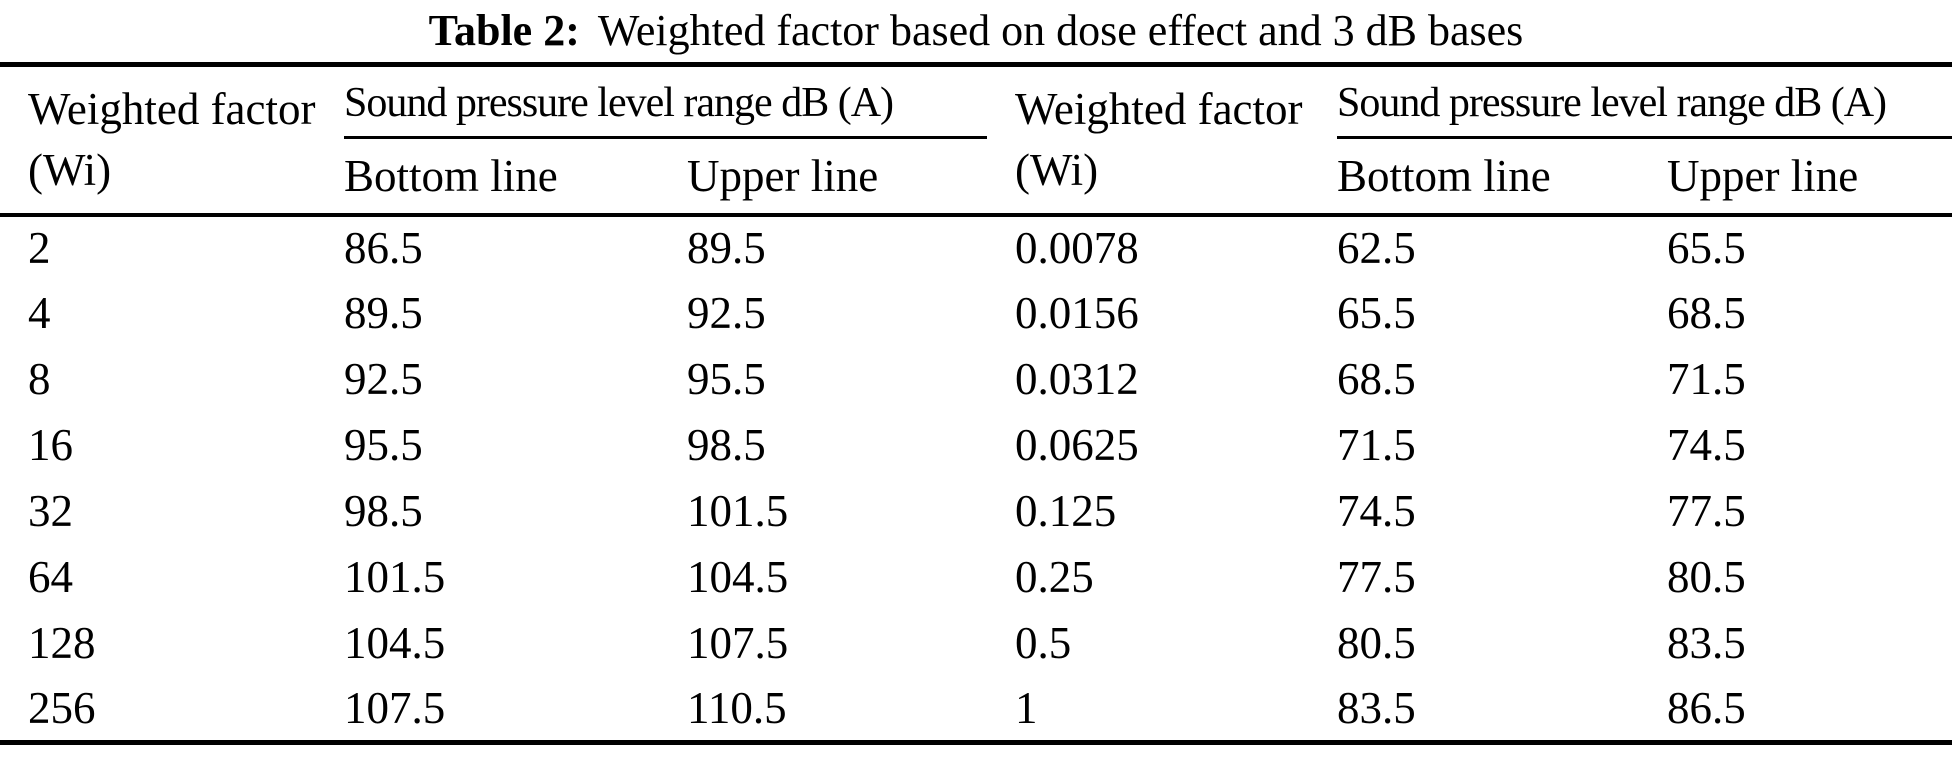 This screenshot has width=1952, height=760. Describe the element at coordinates (851, 178) in the screenshot. I see `sub-header-upper-line-1: Upper line` at that location.